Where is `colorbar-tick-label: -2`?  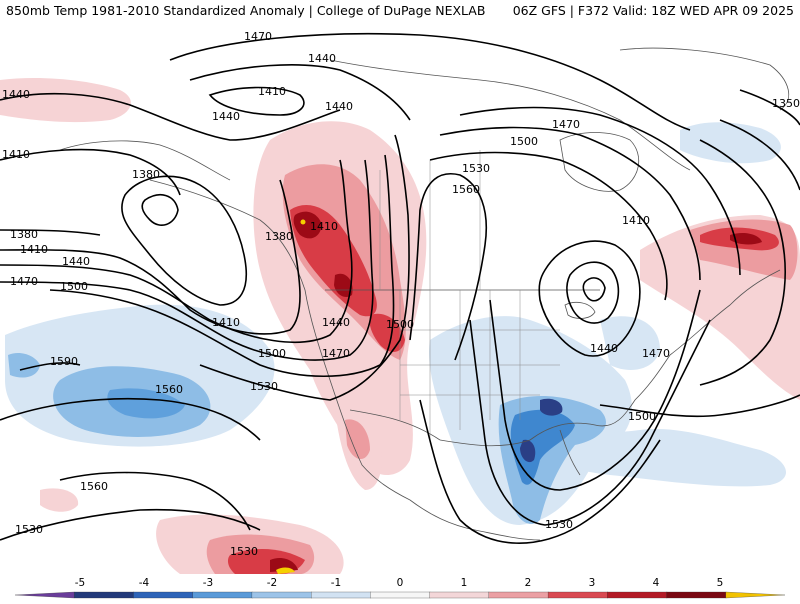
colorbar-tick-label: -2 is located at coordinates (272, 583).